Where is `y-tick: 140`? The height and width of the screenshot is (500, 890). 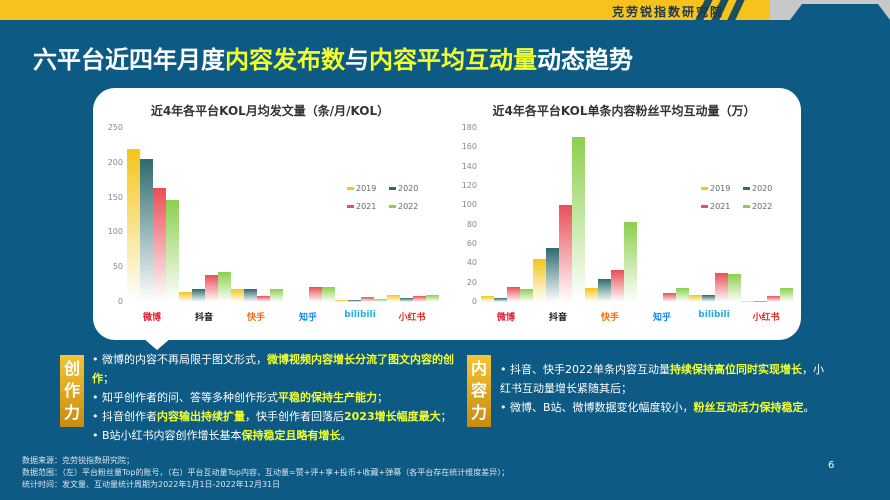
y-tick: 140 is located at coordinates (469, 166).